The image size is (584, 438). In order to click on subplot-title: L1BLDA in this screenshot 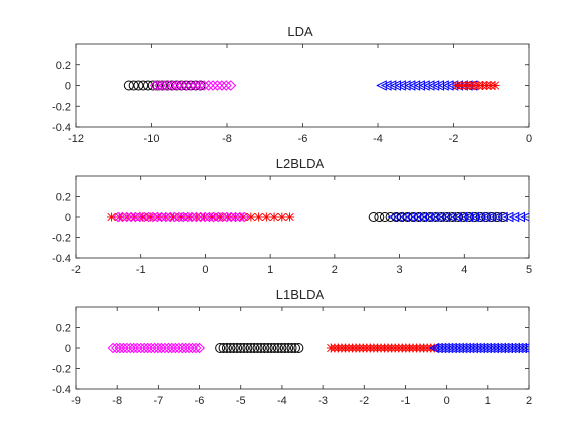, I will do `click(300, 294)`.